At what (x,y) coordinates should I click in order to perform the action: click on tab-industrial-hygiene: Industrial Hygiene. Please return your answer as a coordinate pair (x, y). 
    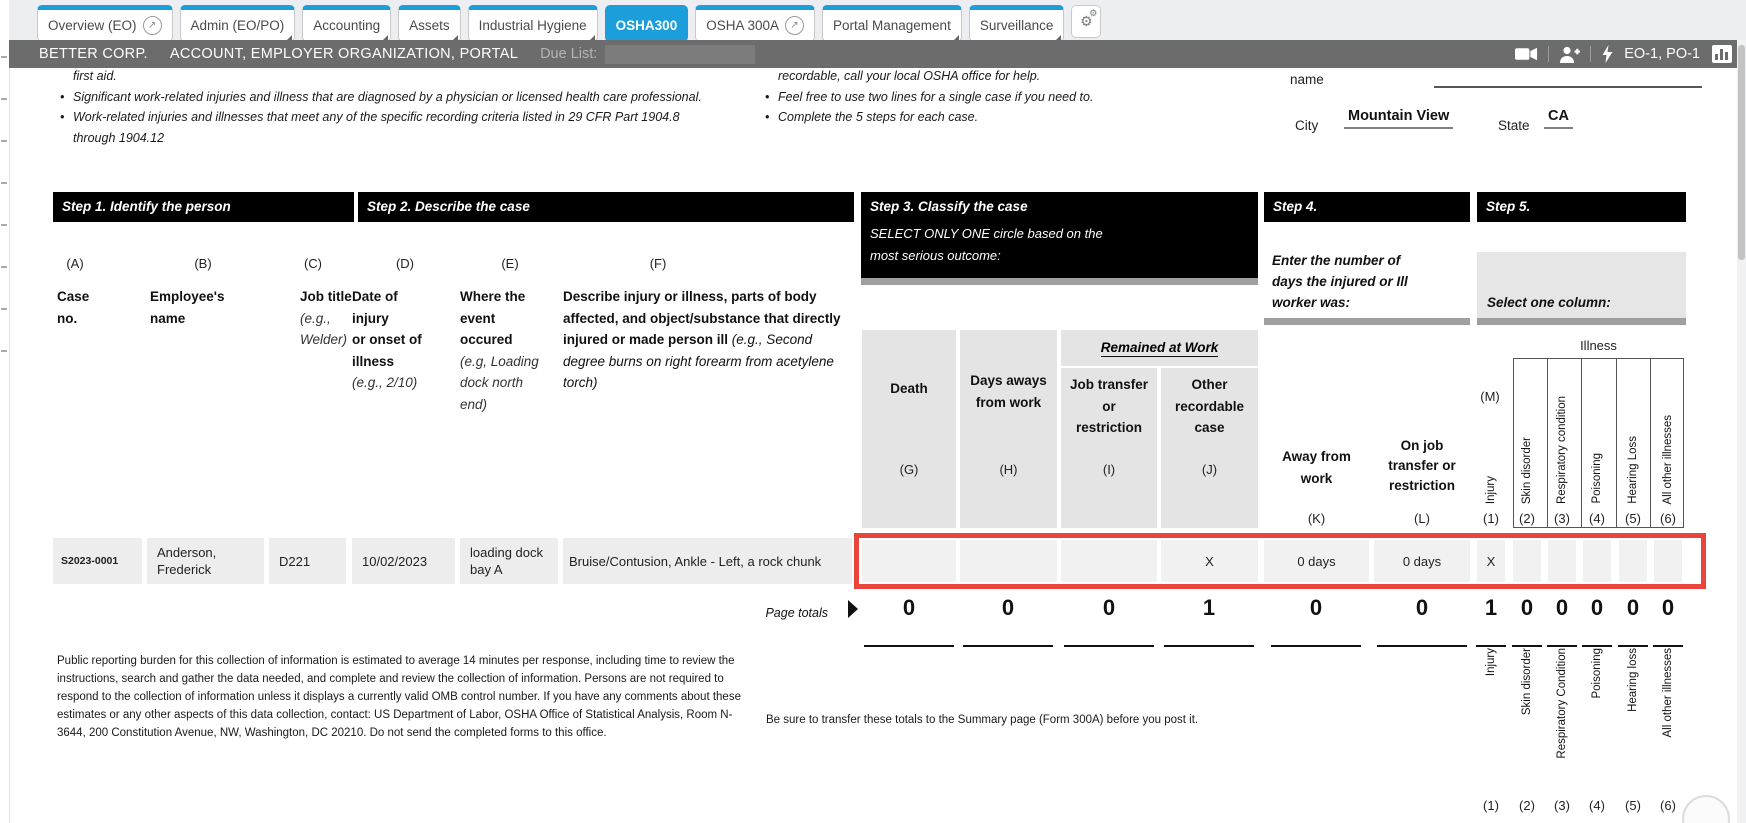
    Looking at the image, I should click on (532, 23).